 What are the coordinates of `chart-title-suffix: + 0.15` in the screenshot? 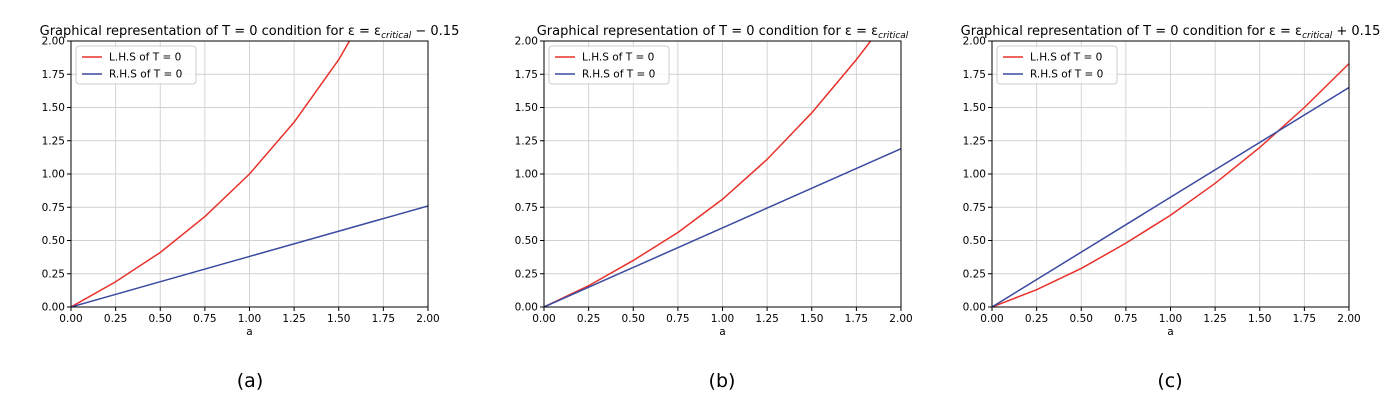 It's located at (1356, 31).